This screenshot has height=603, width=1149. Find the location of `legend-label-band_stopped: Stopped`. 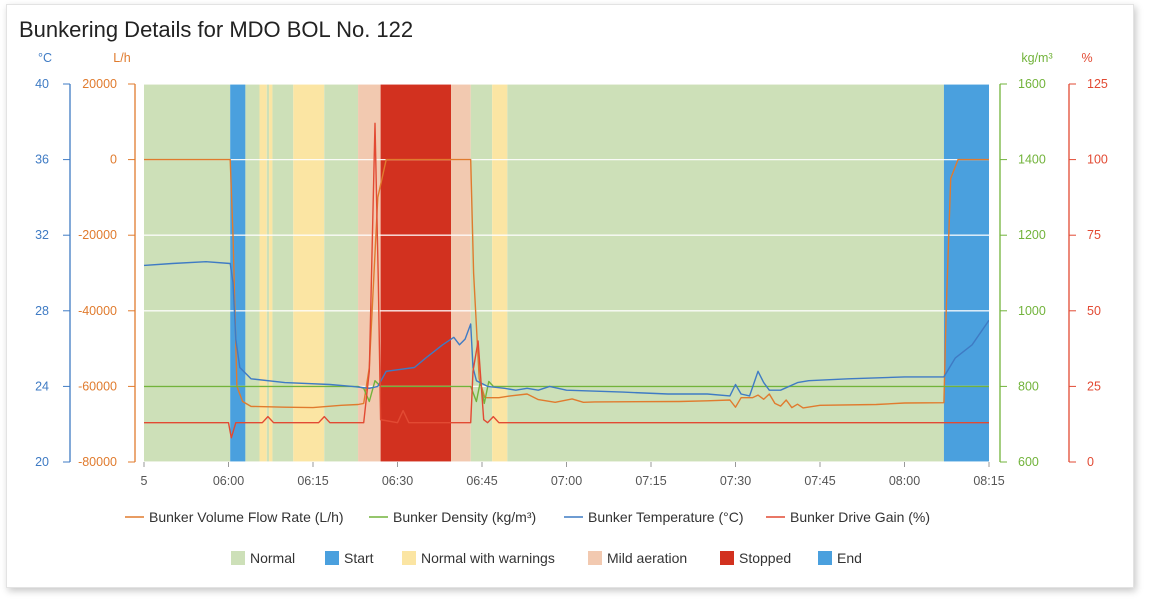

legend-label-band_stopped: Stopped is located at coordinates (765, 558).